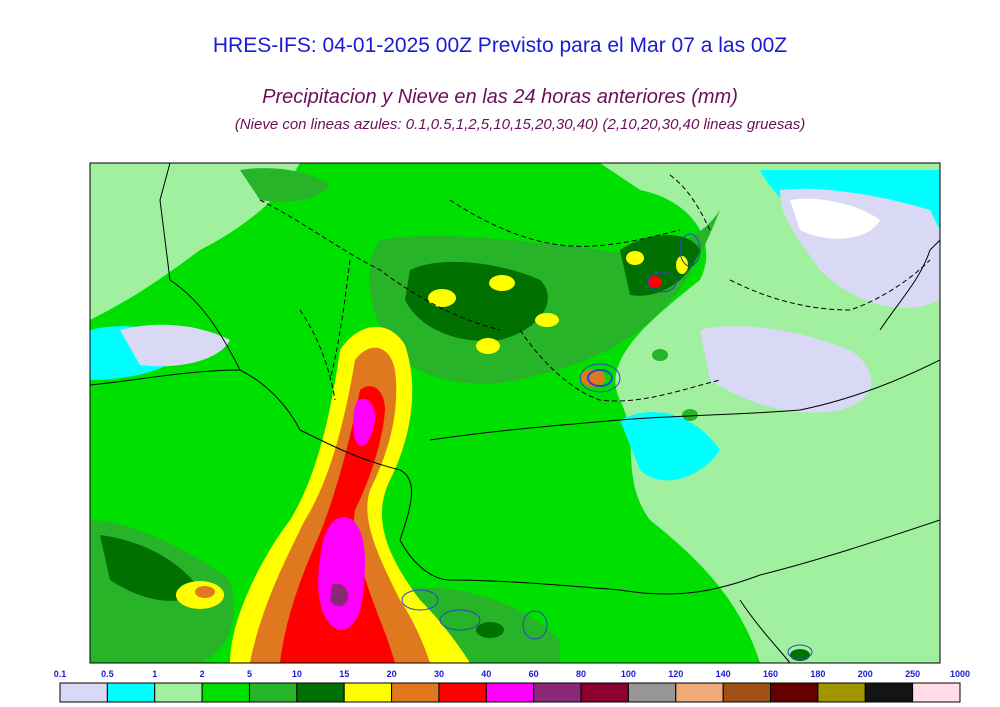 The width and height of the screenshot is (1000, 707). Describe the element at coordinates (60, 674) in the screenshot. I see `colorbar-tick-label: 0.1` at that location.